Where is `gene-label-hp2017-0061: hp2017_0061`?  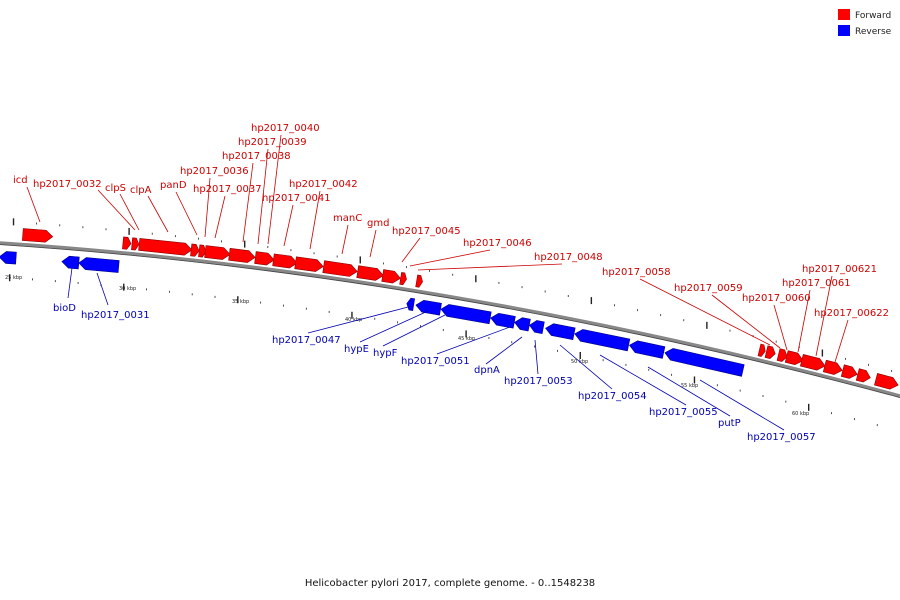 gene-label-hp2017-0061: hp2017_0061 is located at coordinates (816, 283).